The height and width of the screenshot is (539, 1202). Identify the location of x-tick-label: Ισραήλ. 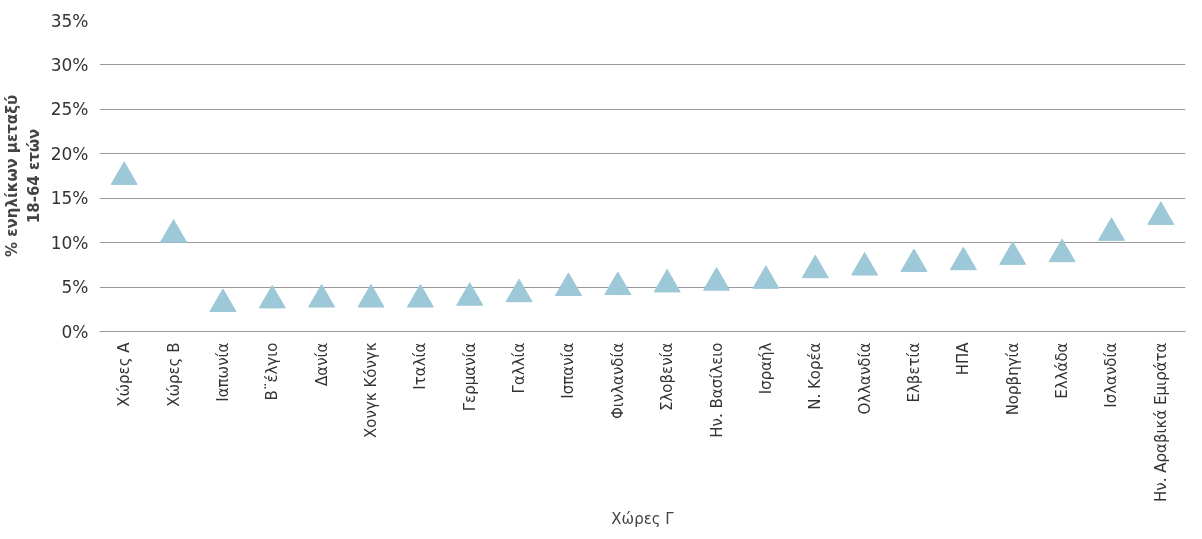
(765, 368).